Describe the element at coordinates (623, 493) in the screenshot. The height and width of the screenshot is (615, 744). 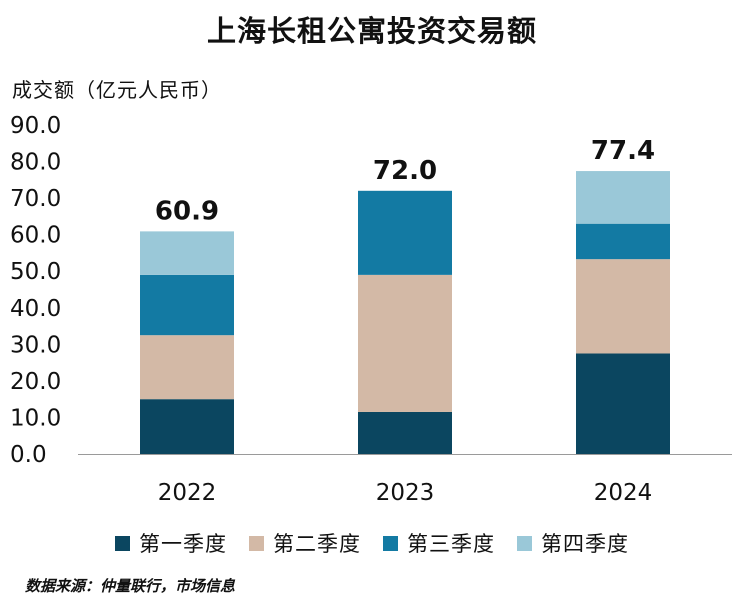
I see `x-tick-label-2024: 2024` at that location.